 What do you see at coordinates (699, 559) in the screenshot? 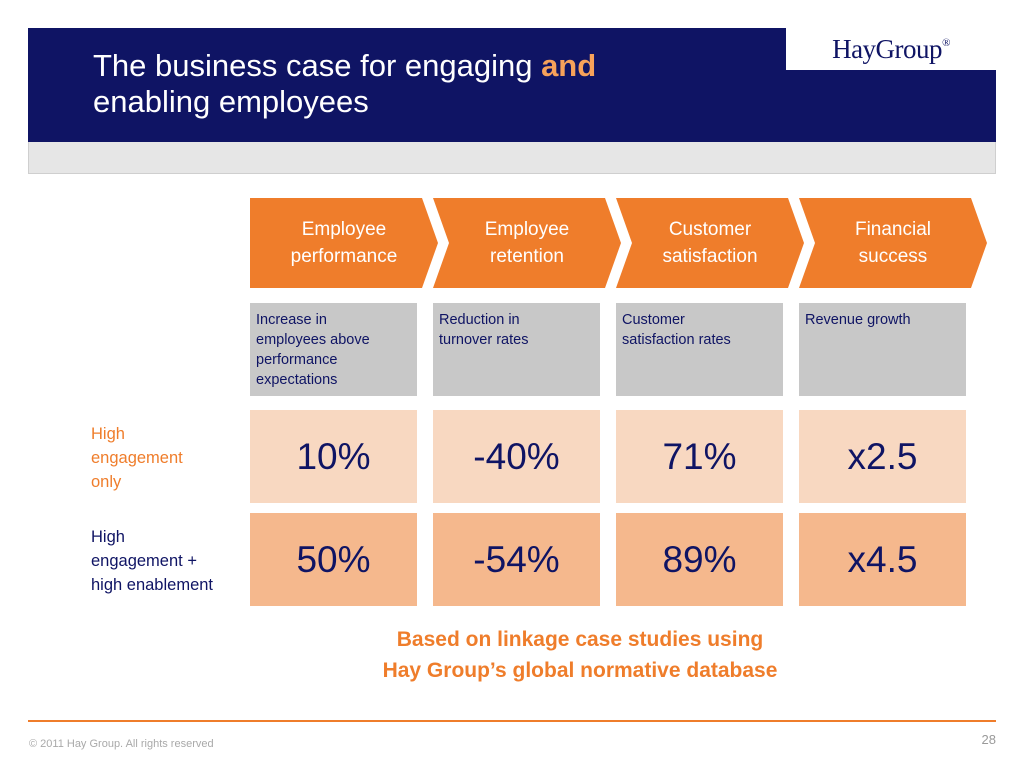
I see `value-high-enablement-customer-satisfaction: 89%` at bounding box center [699, 559].